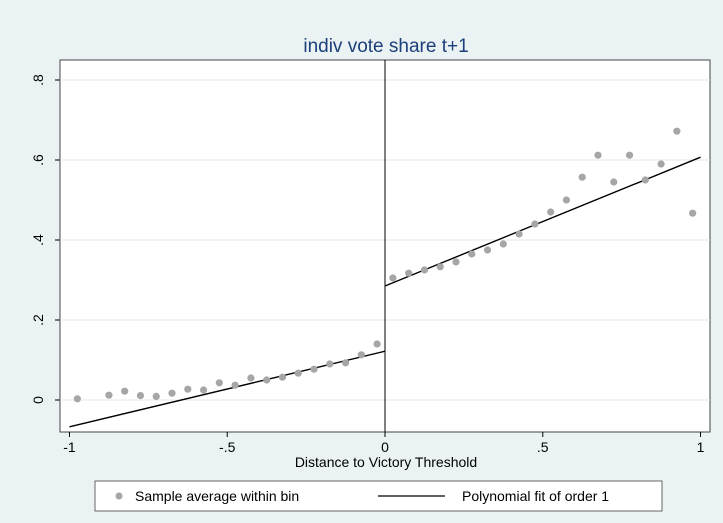 This screenshot has height=523, width=723. I want to click on y-tick-label: .8, so click(38, 80).